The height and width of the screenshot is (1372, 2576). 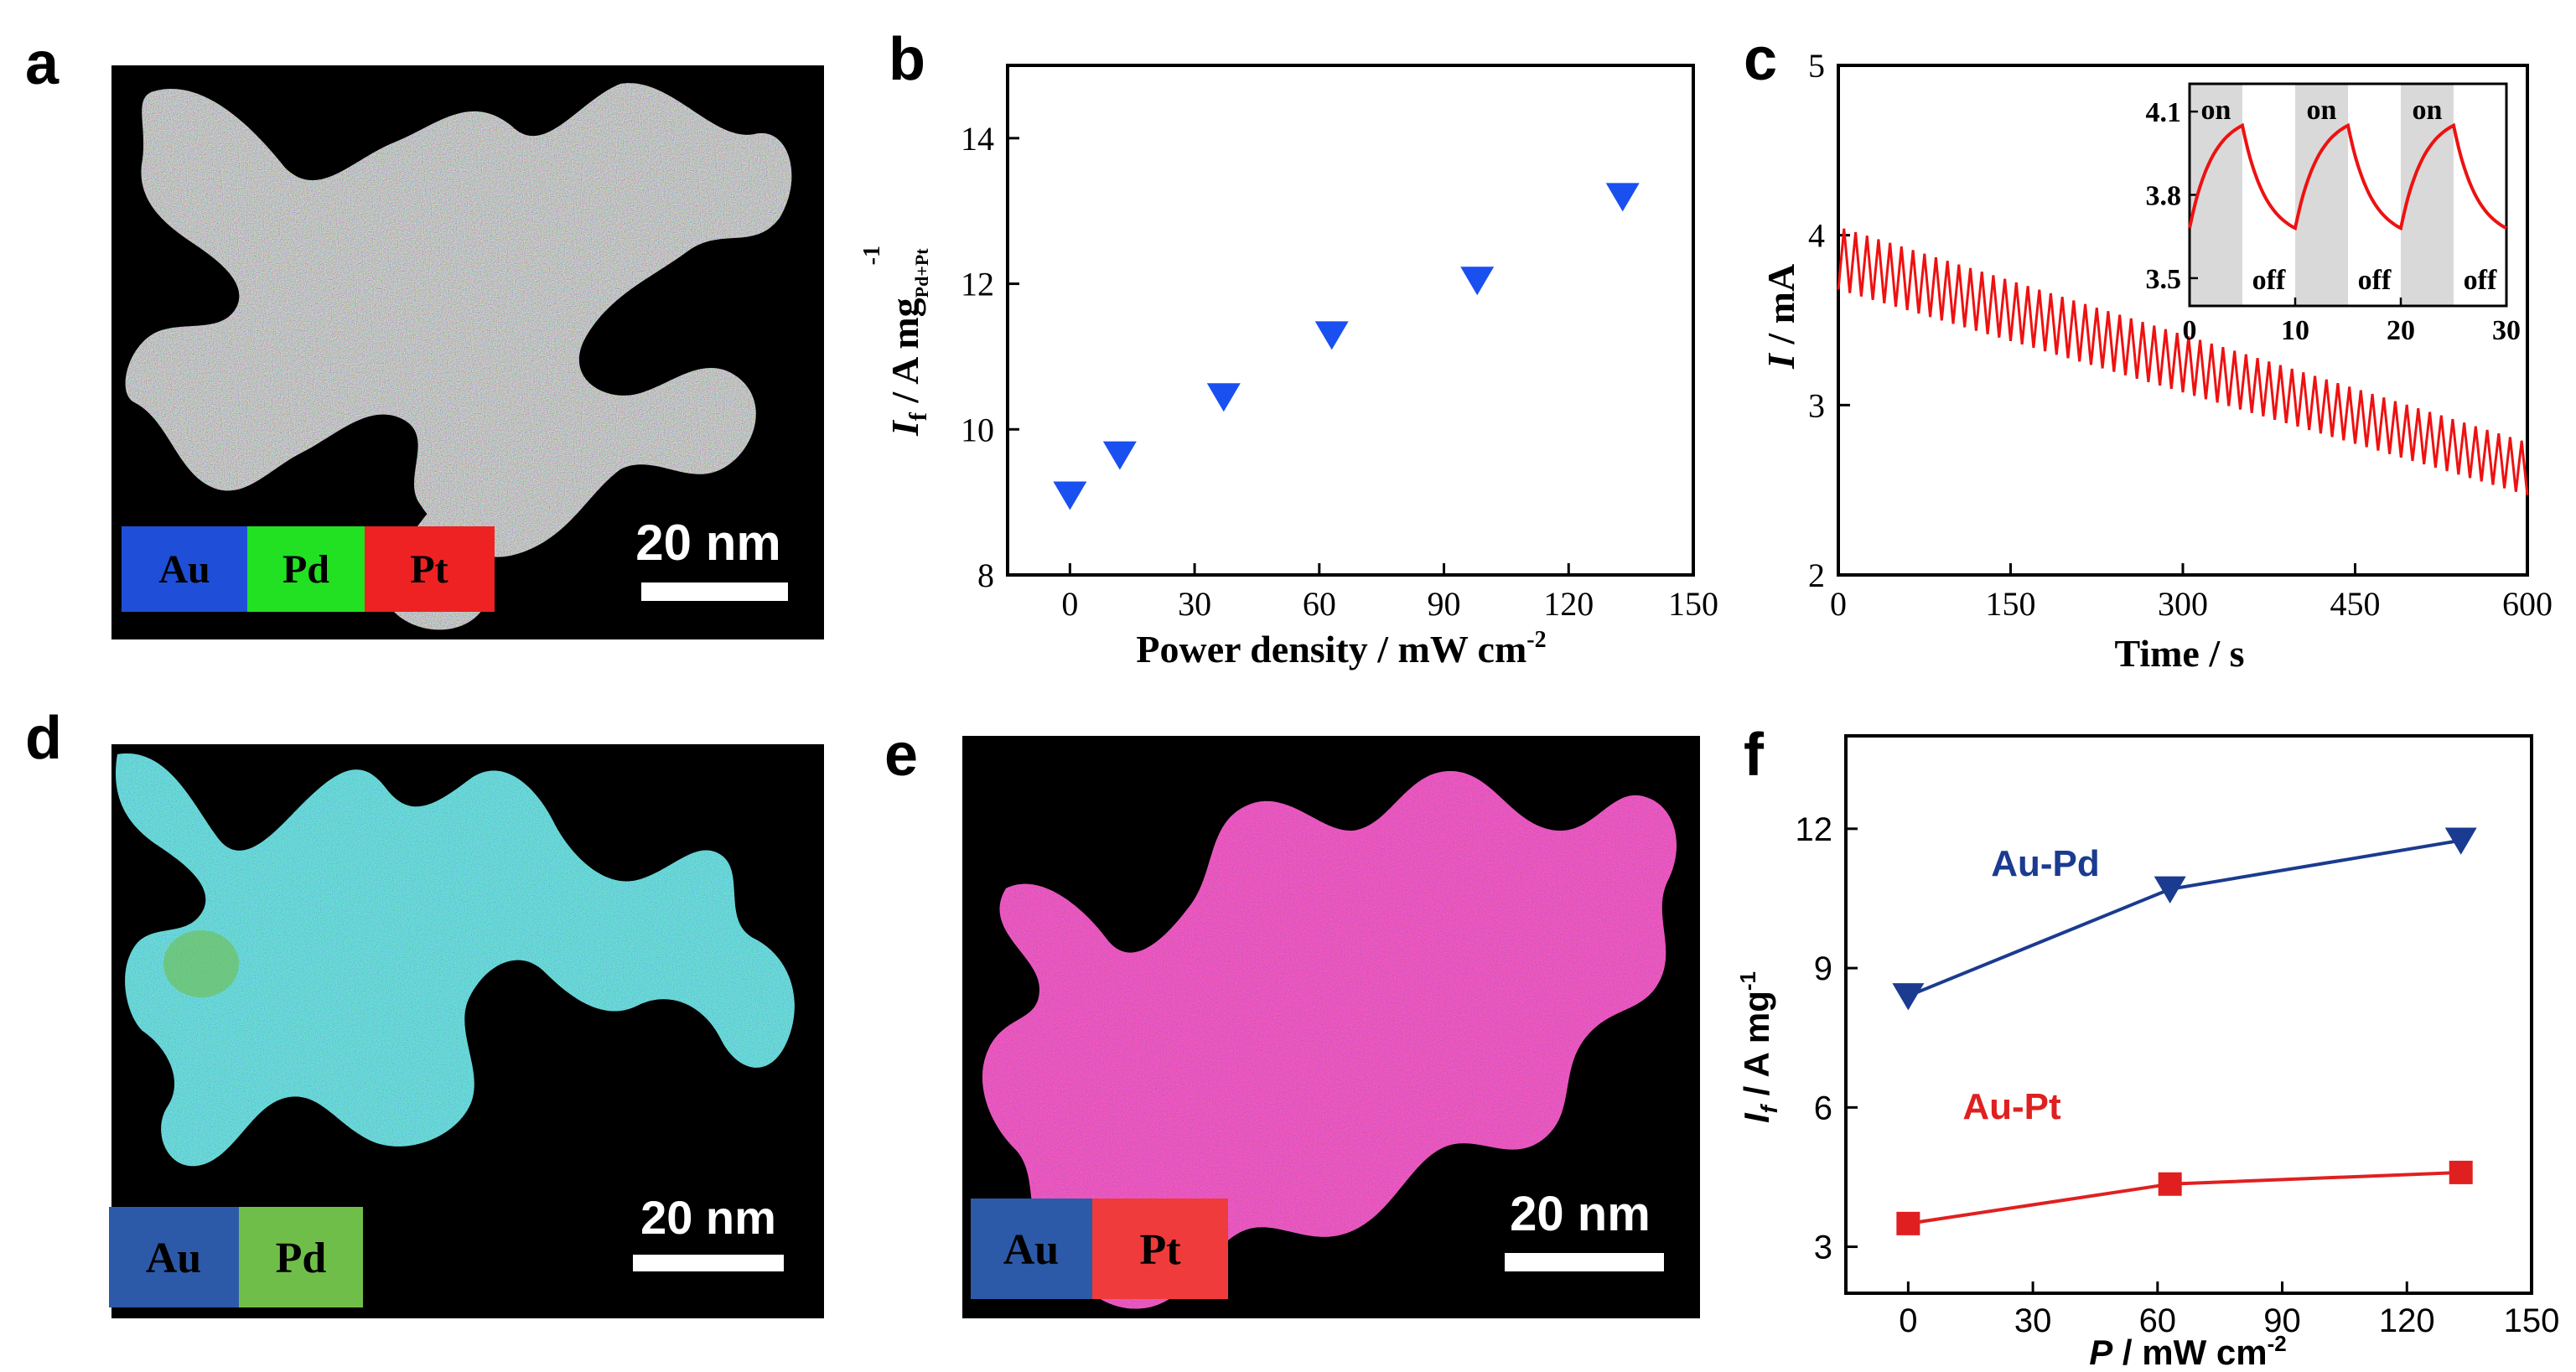 I want to click on panel-d-label: d, so click(x=43, y=739).